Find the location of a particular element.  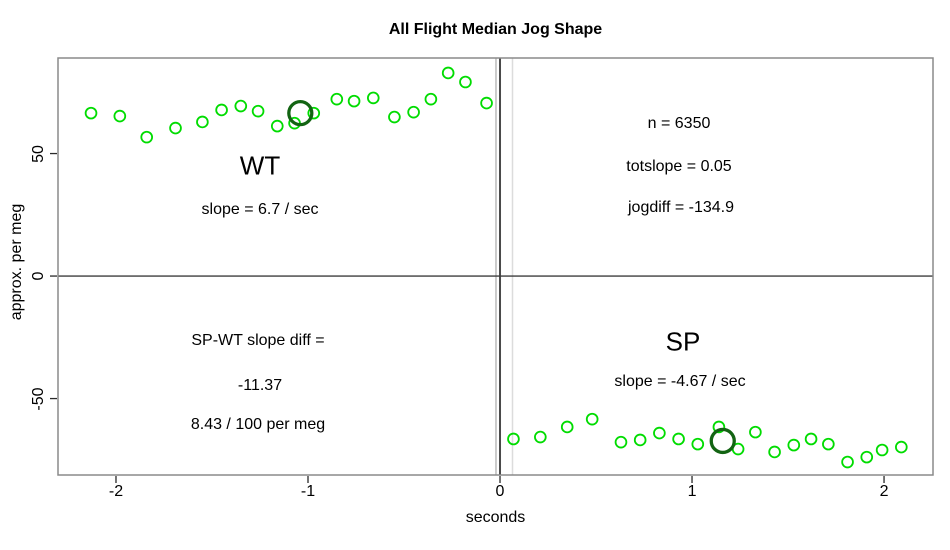

sp-highlight-point is located at coordinates (722, 441).